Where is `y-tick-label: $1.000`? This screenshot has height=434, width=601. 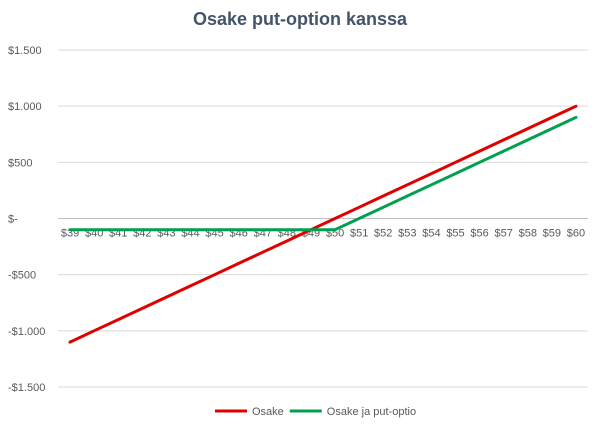
y-tick-label: $1.000 is located at coordinates (25, 107).